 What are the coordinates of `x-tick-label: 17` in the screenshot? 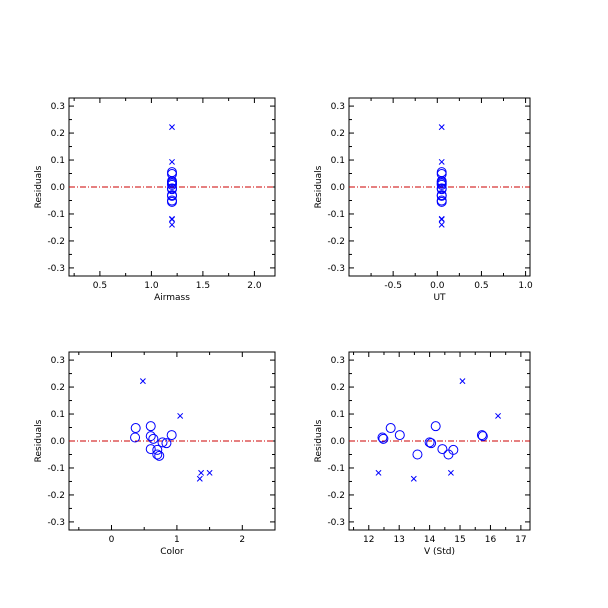 It's located at (520, 540).